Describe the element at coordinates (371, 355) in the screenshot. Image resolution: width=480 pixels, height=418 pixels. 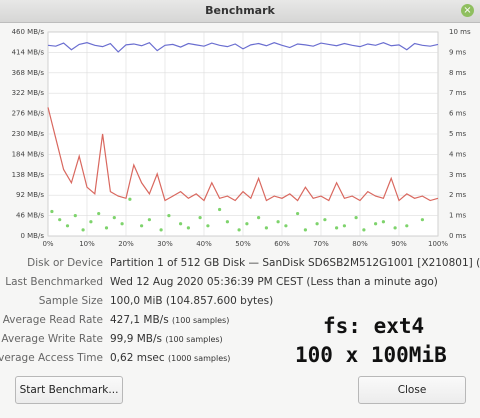
I see `annotation: 100 x 100MiB` at that location.